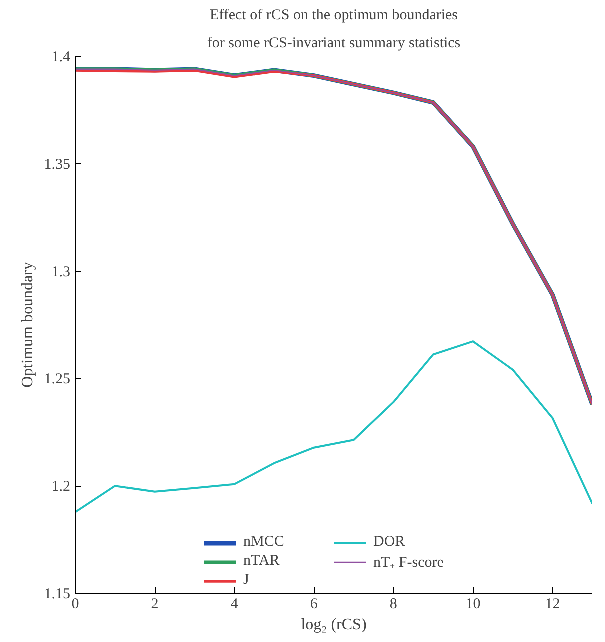 This screenshot has height=642, width=605. What do you see at coordinates (334, 44) in the screenshot?
I see `chart-subtitle: for some rCS-invariant summary statistics` at bounding box center [334, 44].